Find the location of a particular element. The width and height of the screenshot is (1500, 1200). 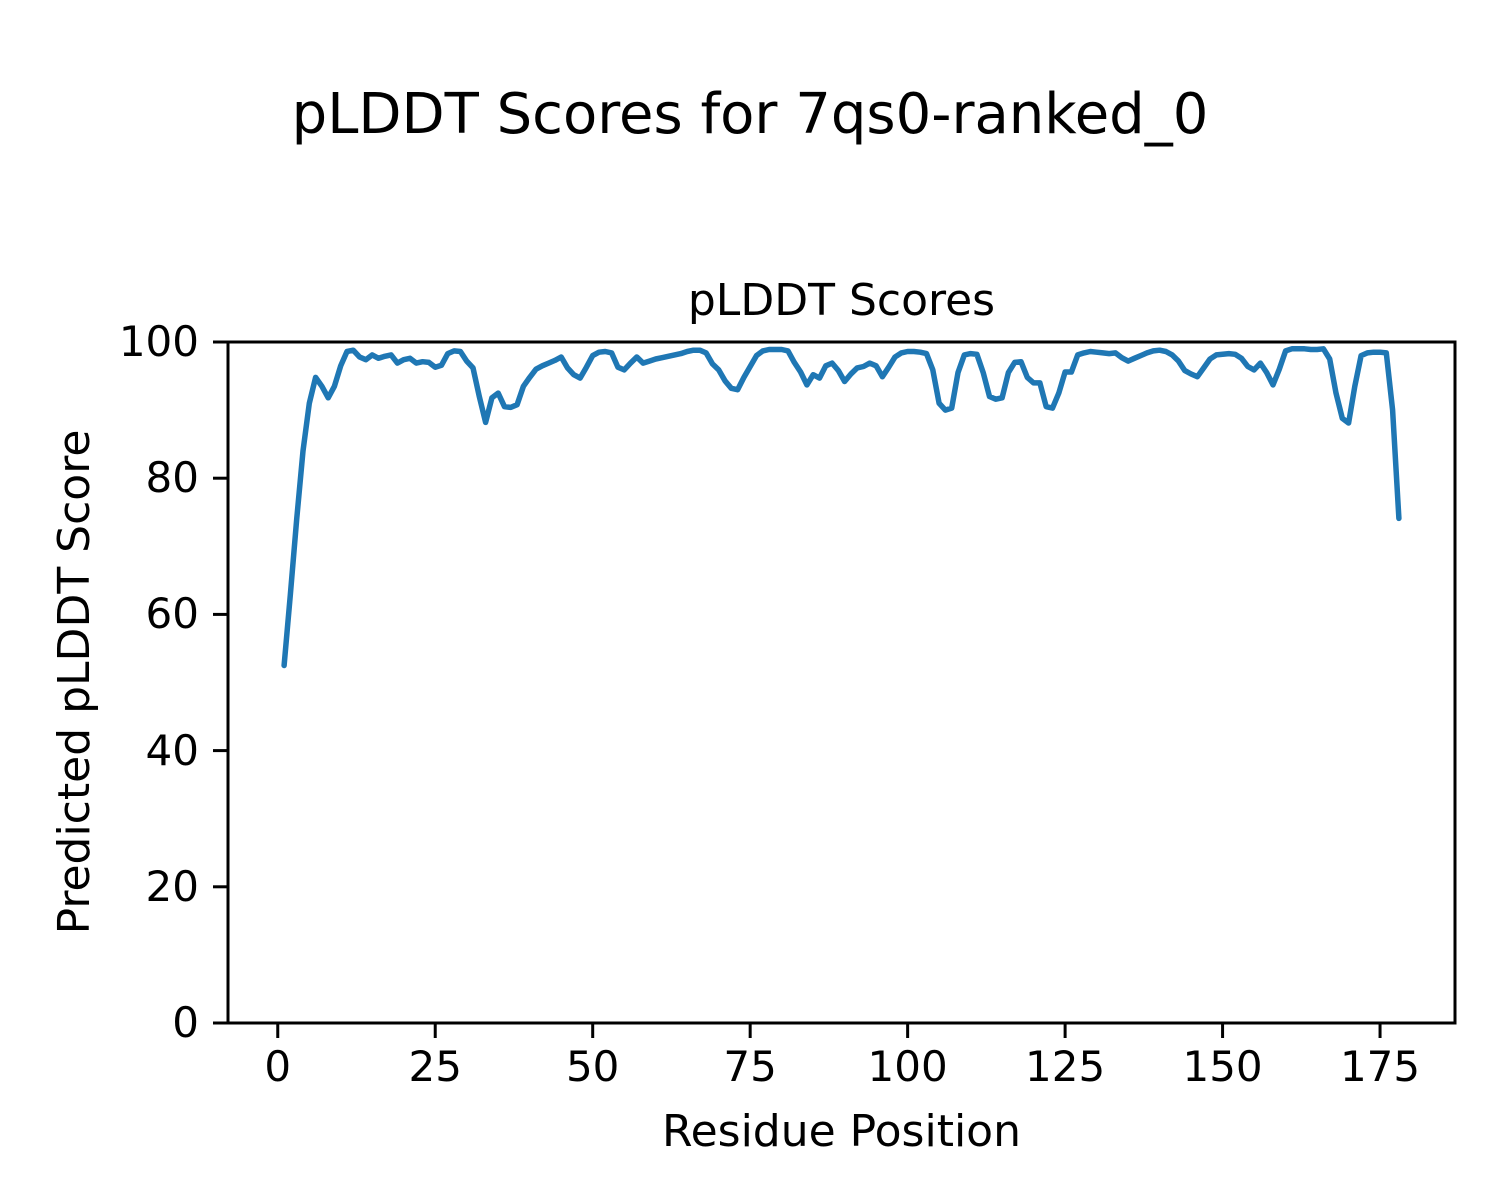

x-tick-label: 125 is located at coordinates (1065, 1066).